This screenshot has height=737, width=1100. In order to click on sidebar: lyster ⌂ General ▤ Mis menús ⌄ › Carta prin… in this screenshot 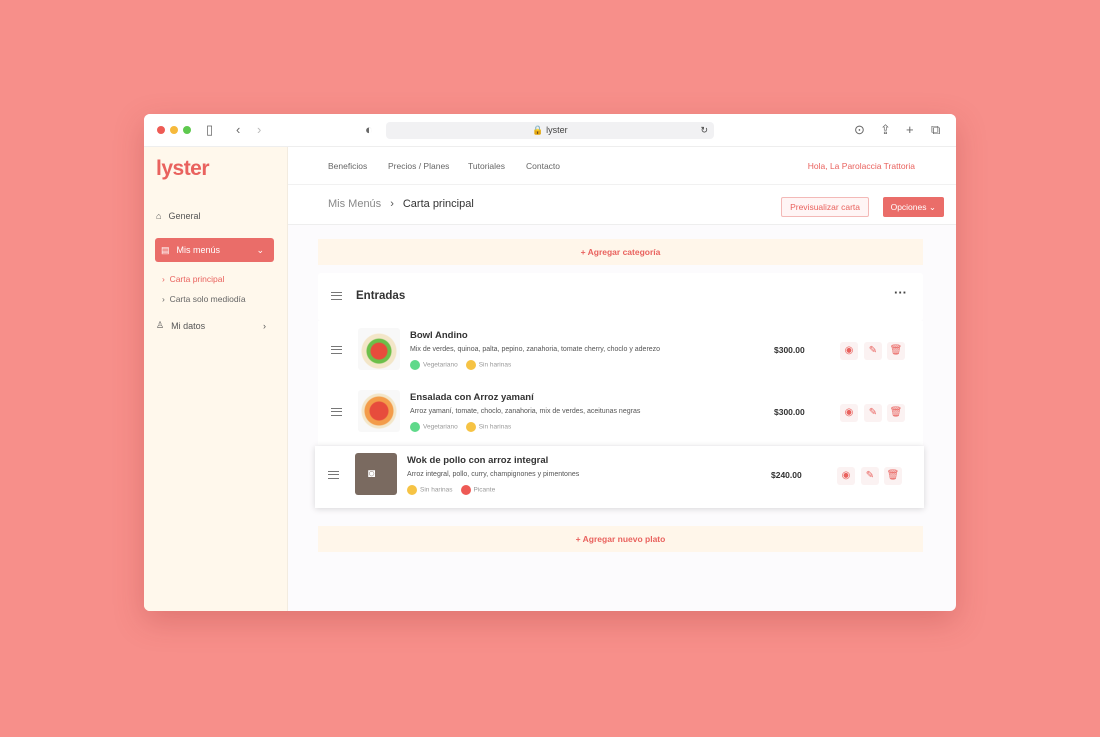, I will do `click(216, 379)`.